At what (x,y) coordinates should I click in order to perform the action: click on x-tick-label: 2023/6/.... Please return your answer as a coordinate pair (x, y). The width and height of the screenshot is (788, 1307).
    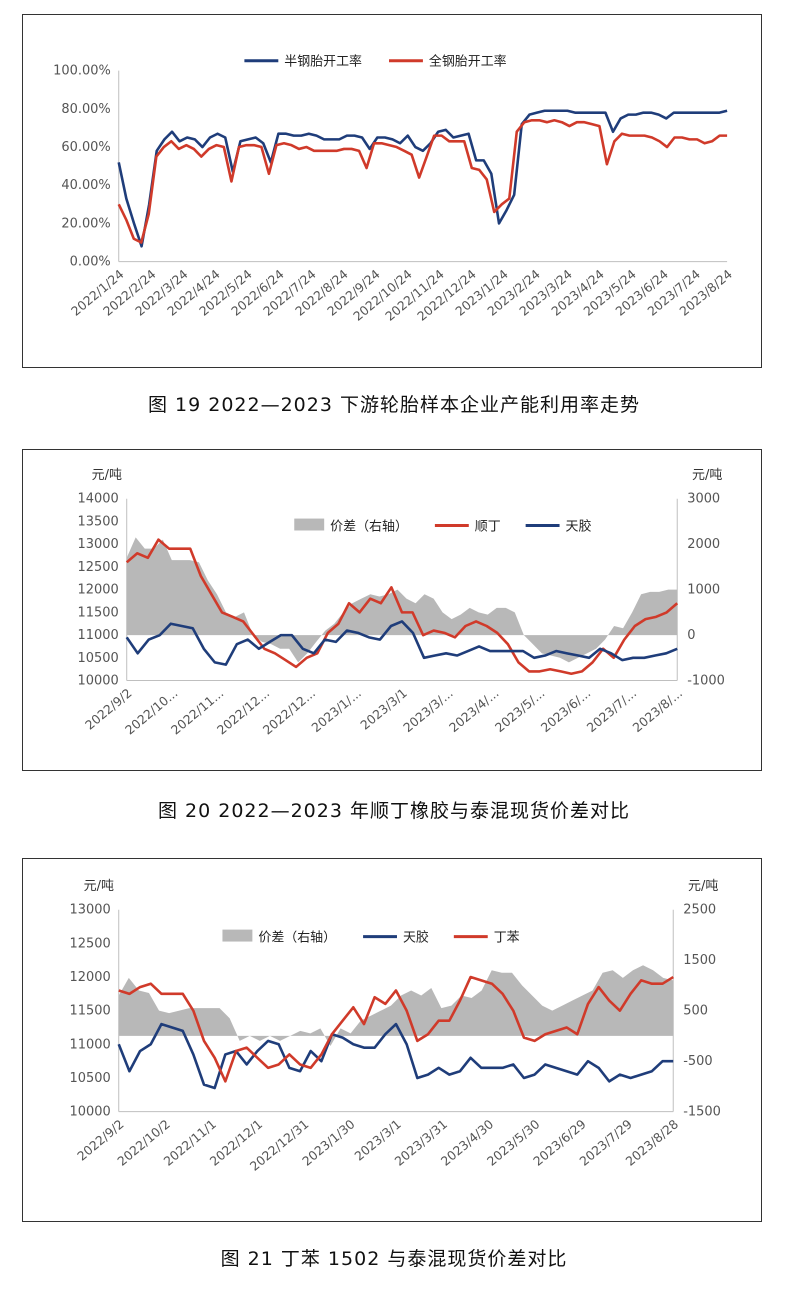
    Looking at the image, I should click on (566, 710).